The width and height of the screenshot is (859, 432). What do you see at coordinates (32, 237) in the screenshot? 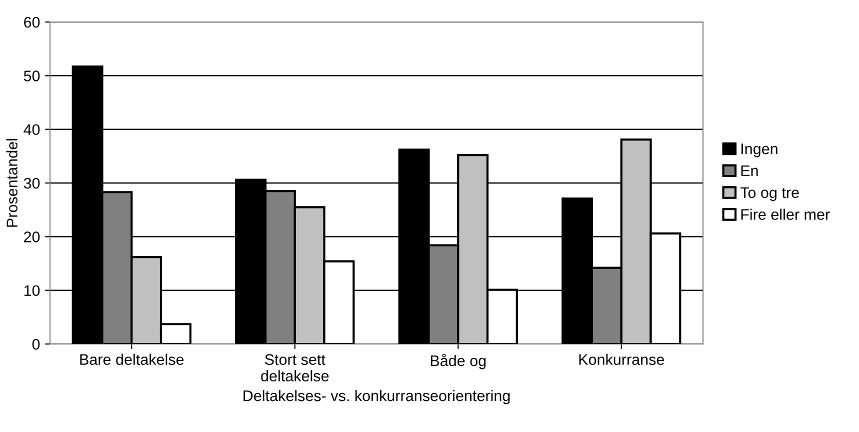
I see `y-tick-label: 20` at bounding box center [32, 237].